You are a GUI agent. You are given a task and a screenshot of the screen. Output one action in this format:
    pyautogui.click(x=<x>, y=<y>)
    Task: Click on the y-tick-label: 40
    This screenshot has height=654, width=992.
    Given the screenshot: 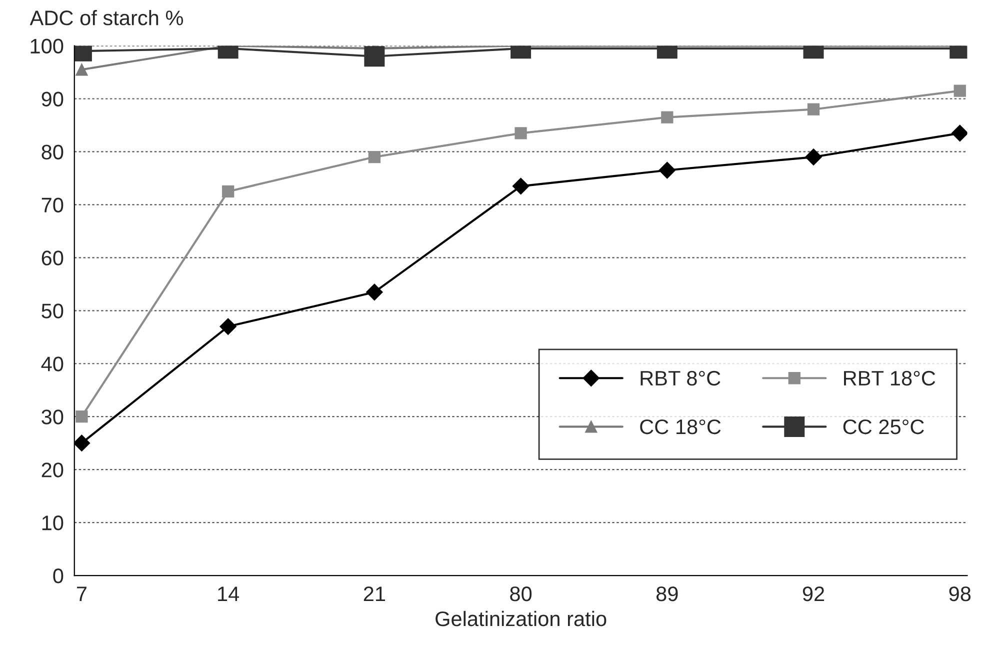 What is the action you would take?
    pyautogui.click(x=52, y=364)
    